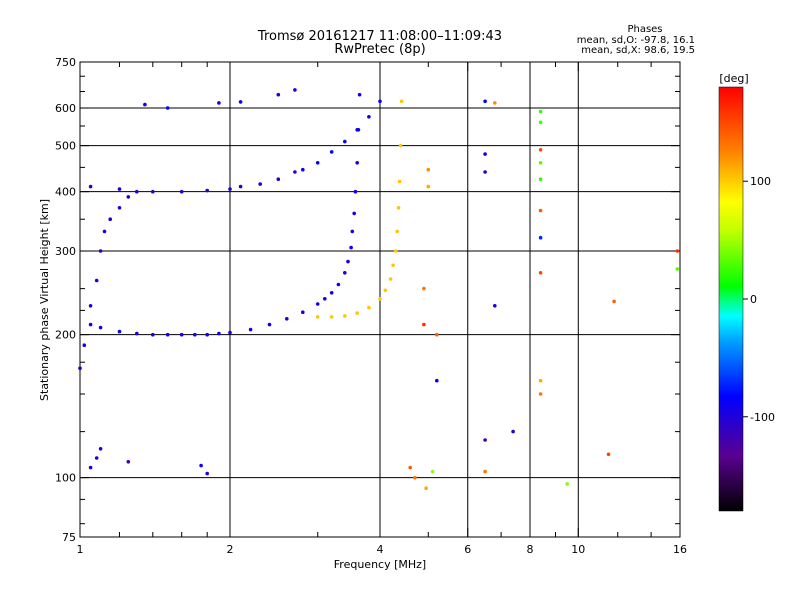  What do you see at coordinates (65, 478) in the screenshot?
I see `y-tick-label: 100` at bounding box center [65, 478].